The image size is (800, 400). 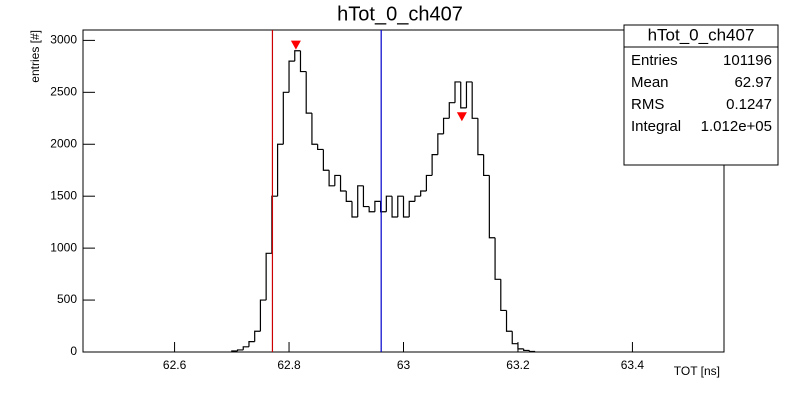 I want to click on stats-label: Integral, so click(x=656, y=126).